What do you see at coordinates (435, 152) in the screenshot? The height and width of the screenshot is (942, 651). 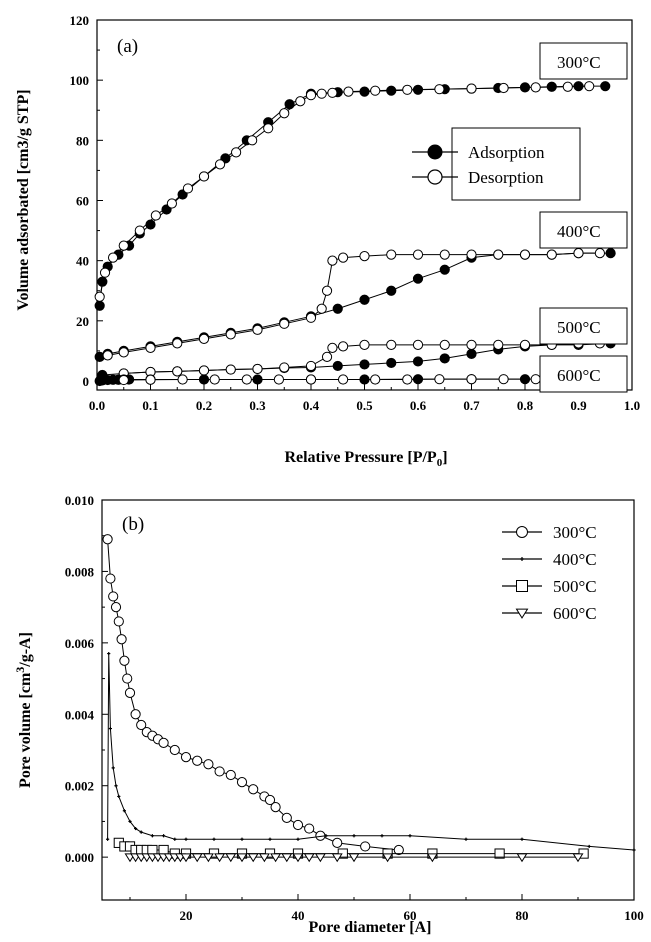 I see `legend-marker-adsorption` at bounding box center [435, 152].